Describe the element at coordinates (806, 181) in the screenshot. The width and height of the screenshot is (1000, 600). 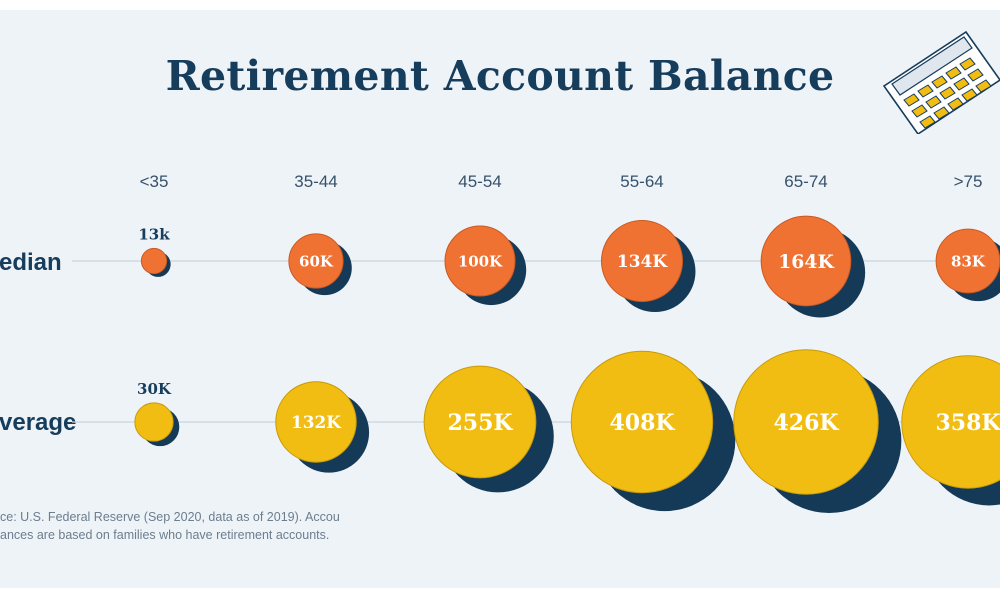
I see `age-label: 65-74` at that location.